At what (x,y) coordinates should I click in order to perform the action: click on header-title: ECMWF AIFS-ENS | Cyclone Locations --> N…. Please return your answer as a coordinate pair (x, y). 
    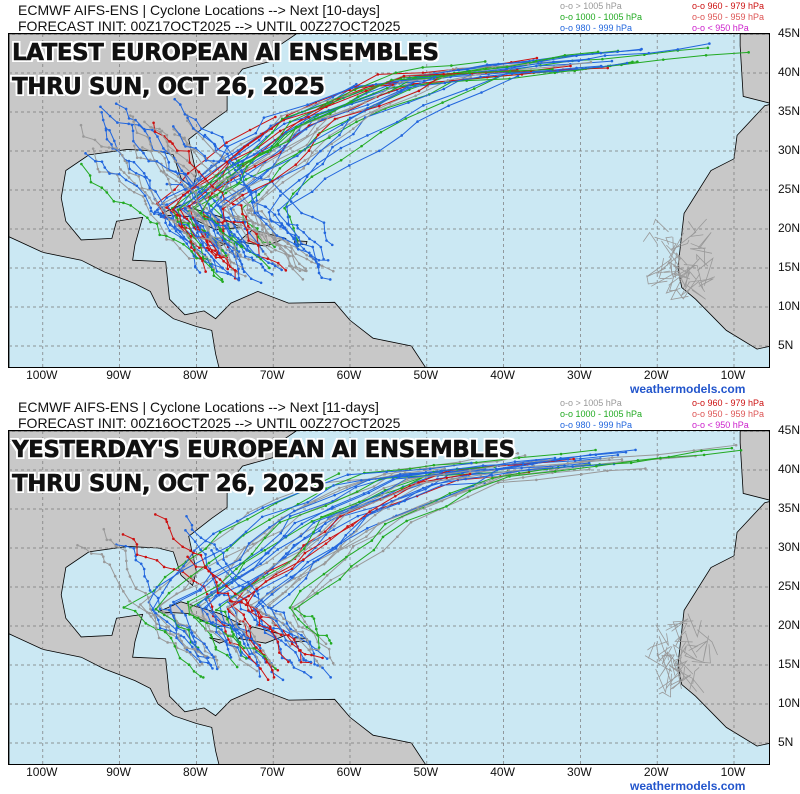
    Looking at the image, I should click on (199, 10).